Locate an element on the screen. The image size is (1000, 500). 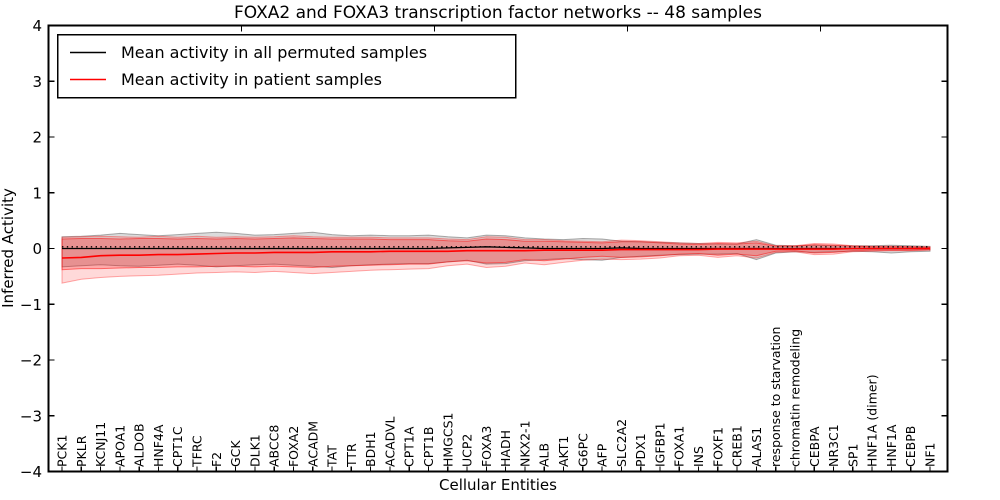
x-tick-label: HADH is located at coordinates (505, 448).